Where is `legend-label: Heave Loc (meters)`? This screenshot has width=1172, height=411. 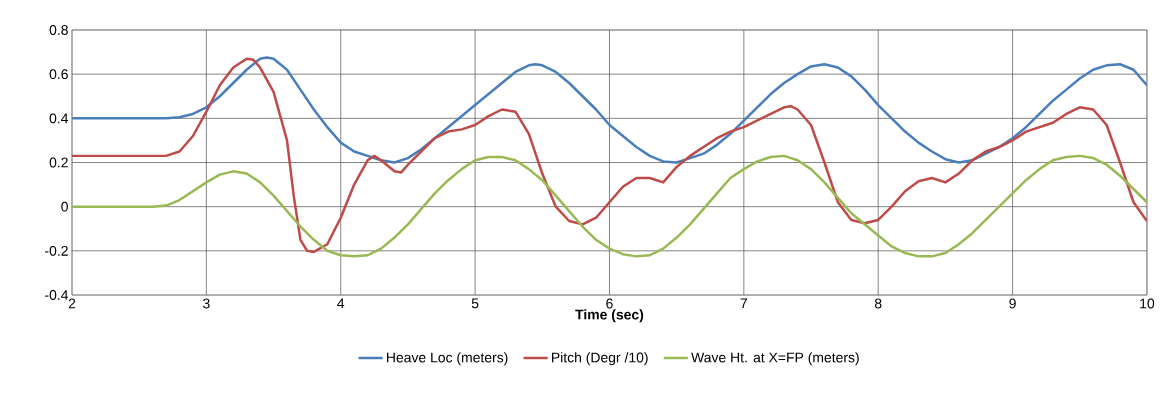
legend-label: Heave Loc (meters) is located at coordinates (447, 359).